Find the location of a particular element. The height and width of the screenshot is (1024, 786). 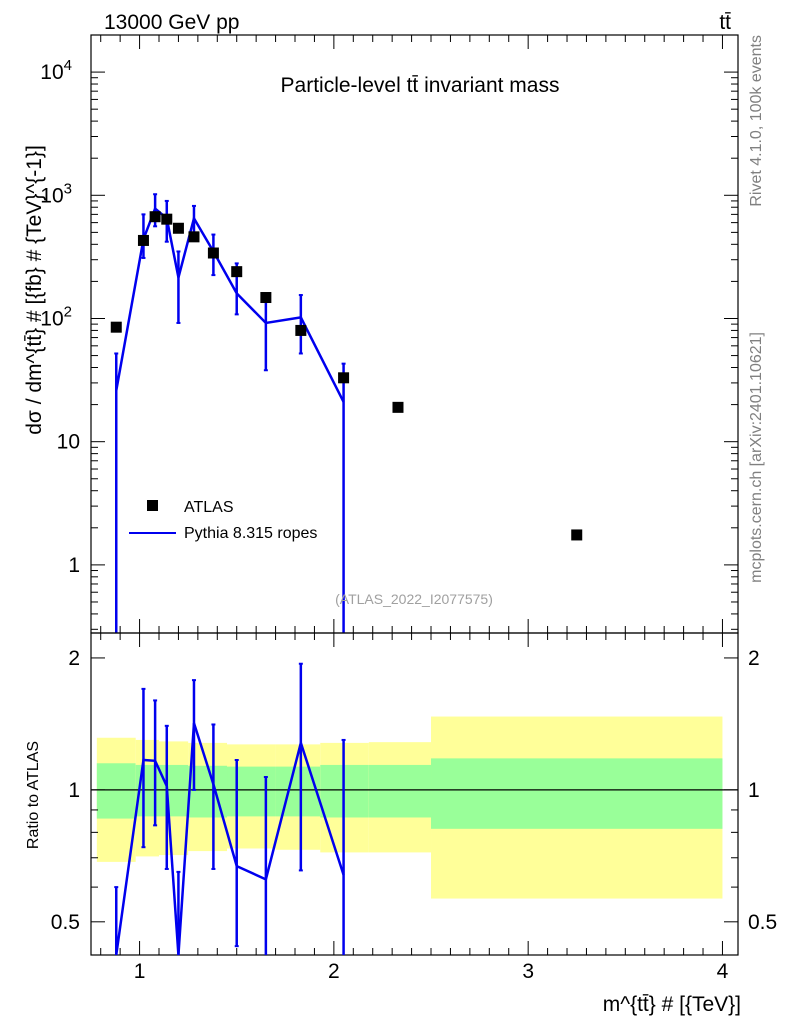

rivet-version-label: Rivet 4.1.0, 100k events is located at coordinates (756, 121).